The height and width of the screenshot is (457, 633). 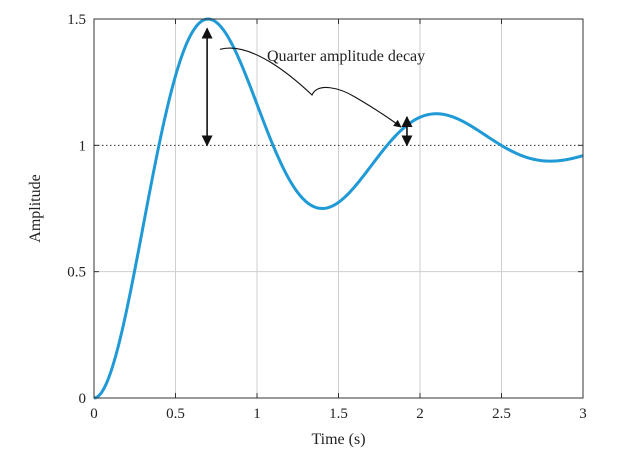 What do you see at coordinates (94, 414) in the screenshot?
I see `x-tick-label: 0` at bounding box center [94, 414].